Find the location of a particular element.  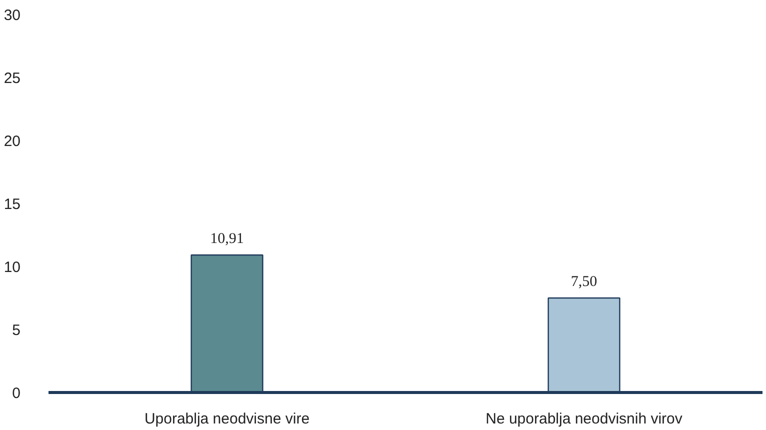

y-tick-label: 15 is located at coordinates (12, 204).